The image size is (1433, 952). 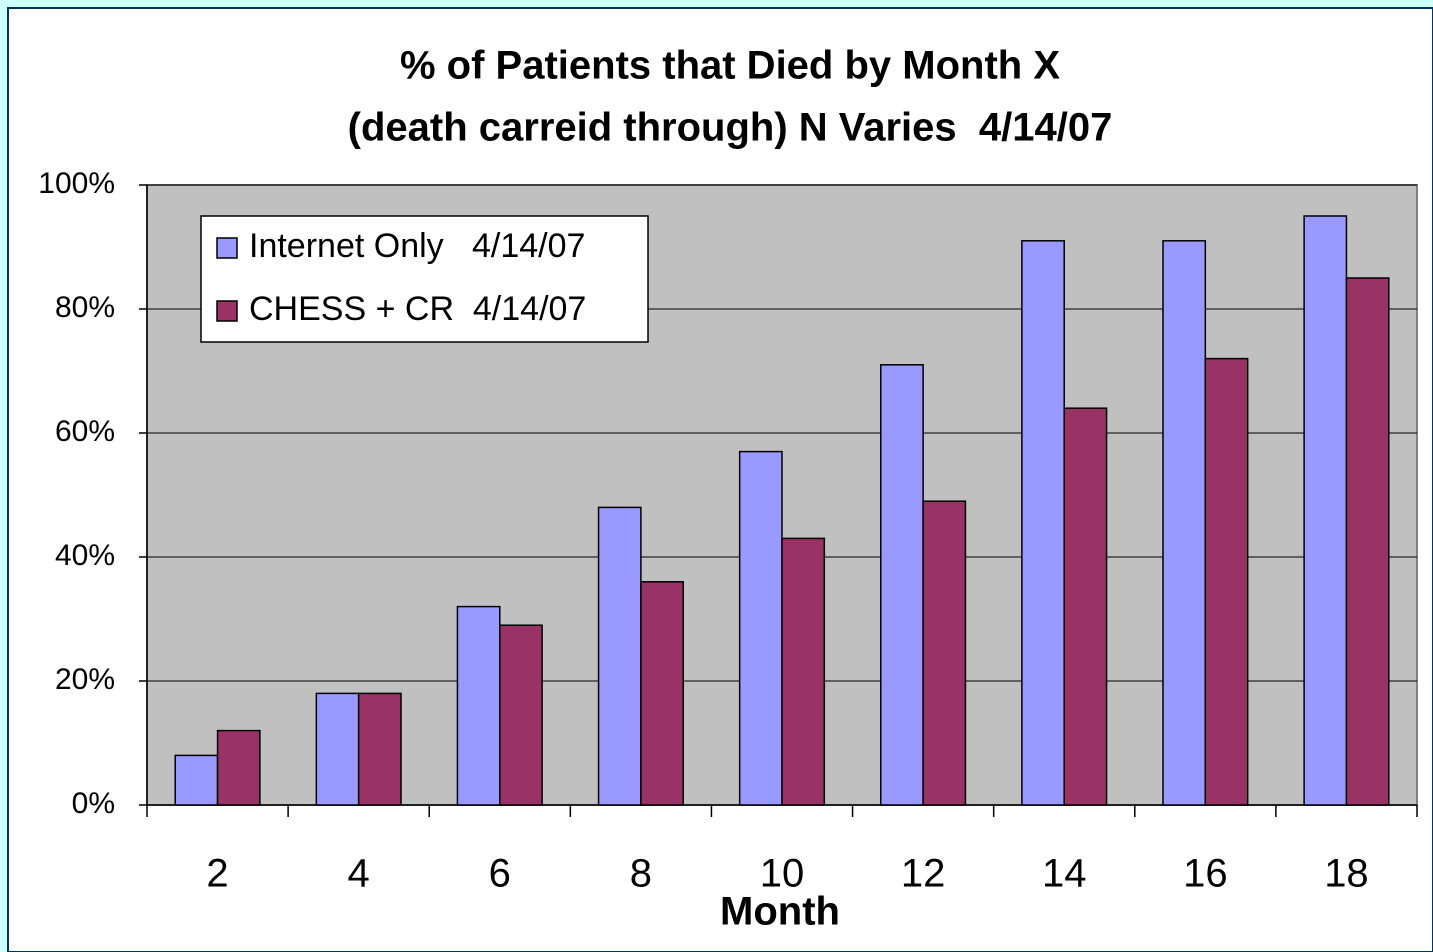 I want to click on y-tick-label: 80%, so click(x=85, y=307).